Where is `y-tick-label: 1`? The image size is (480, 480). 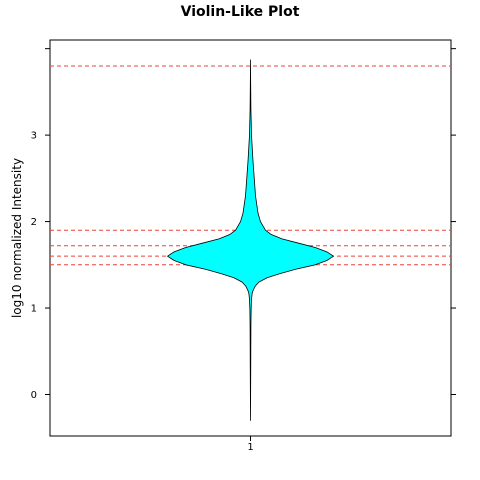 y-tick-label: 1 is located at coordinates (34, 309).